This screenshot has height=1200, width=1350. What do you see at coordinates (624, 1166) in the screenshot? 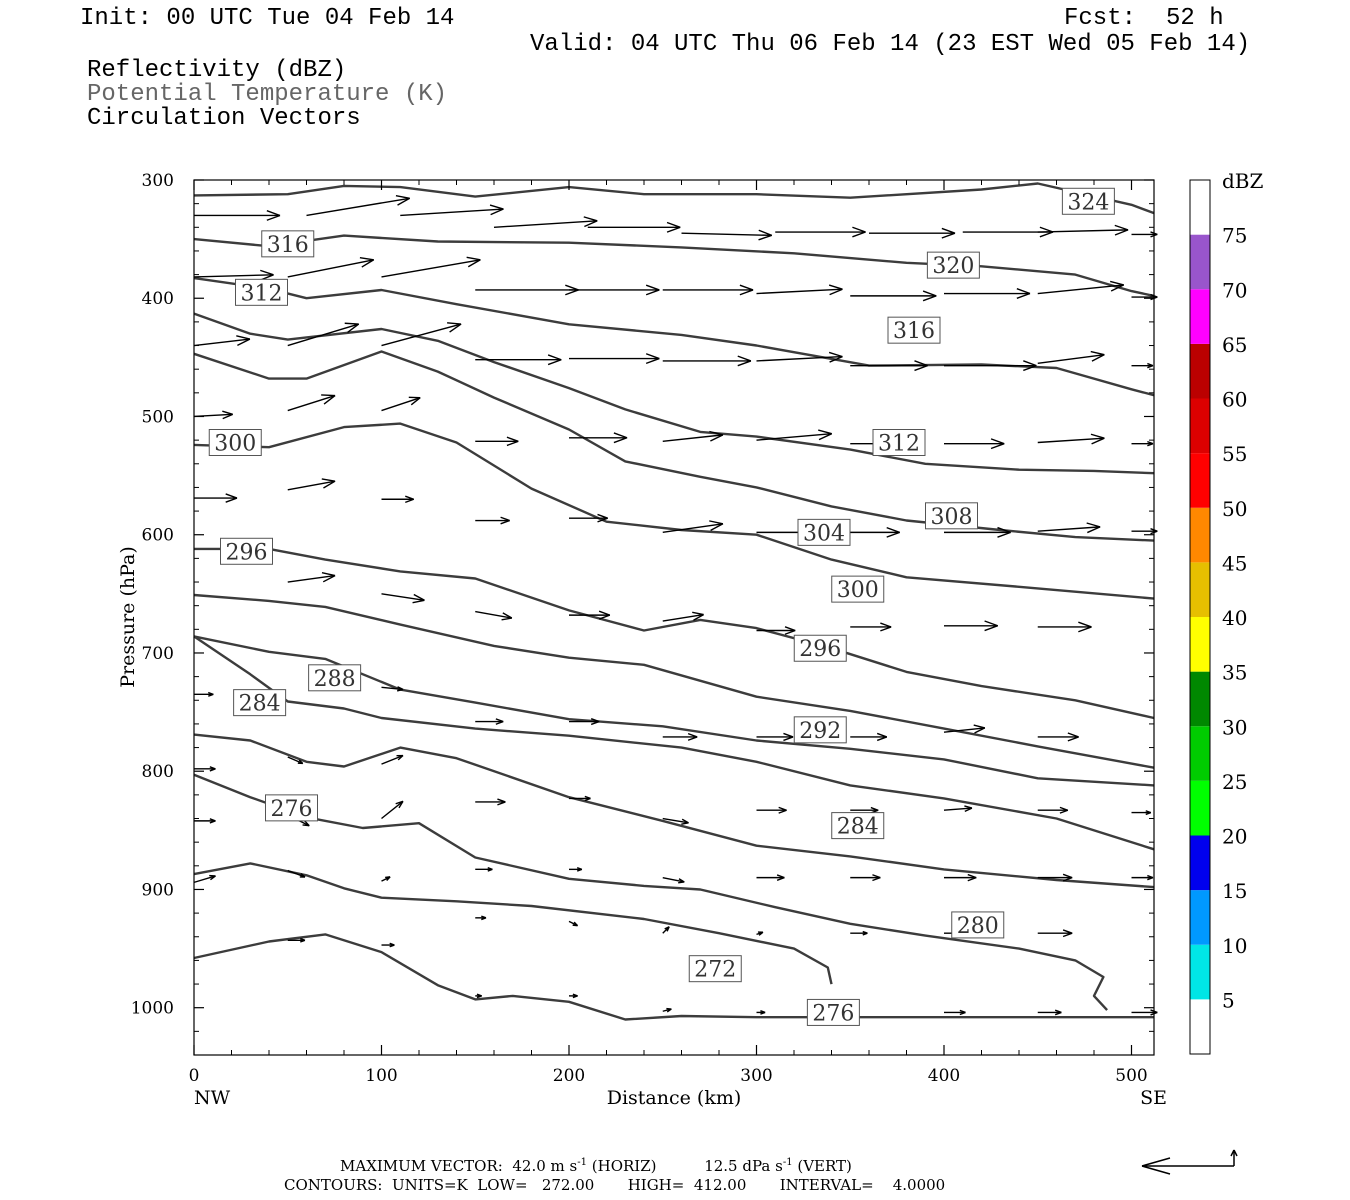
I see `horiz-vector-label: (HORIZ)` at bounding box center [624, 1166].